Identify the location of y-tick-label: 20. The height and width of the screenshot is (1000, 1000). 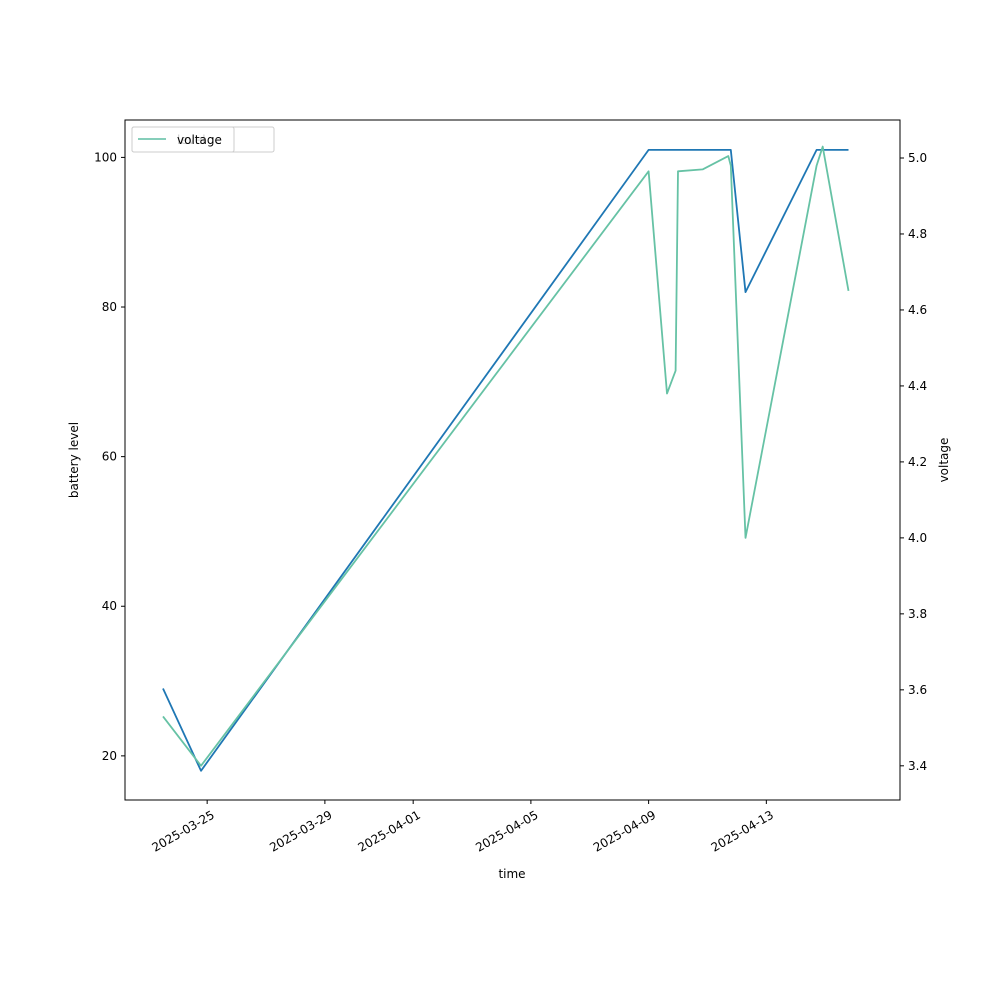
(109, 756).